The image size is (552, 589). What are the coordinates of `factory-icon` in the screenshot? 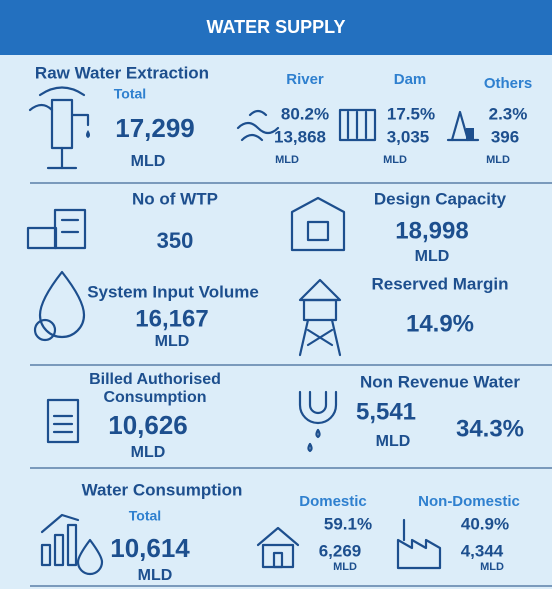 It's located at (419, 544).